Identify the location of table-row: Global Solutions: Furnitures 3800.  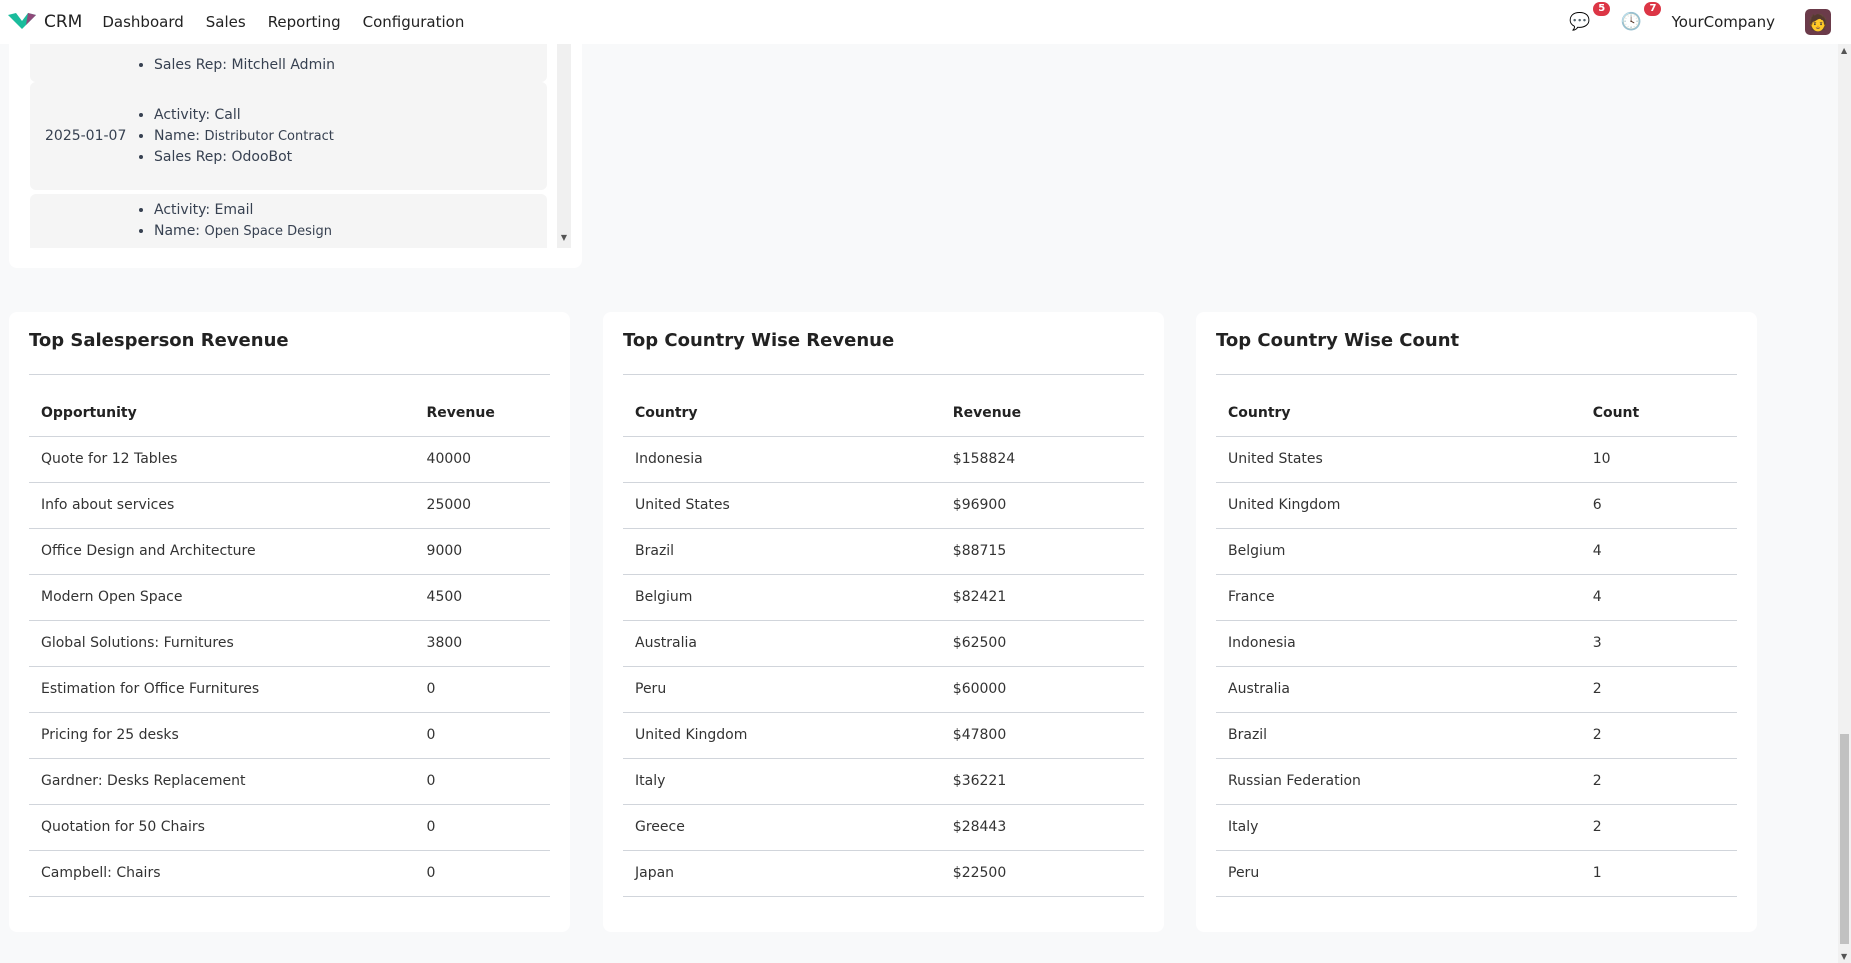
(289, 643).